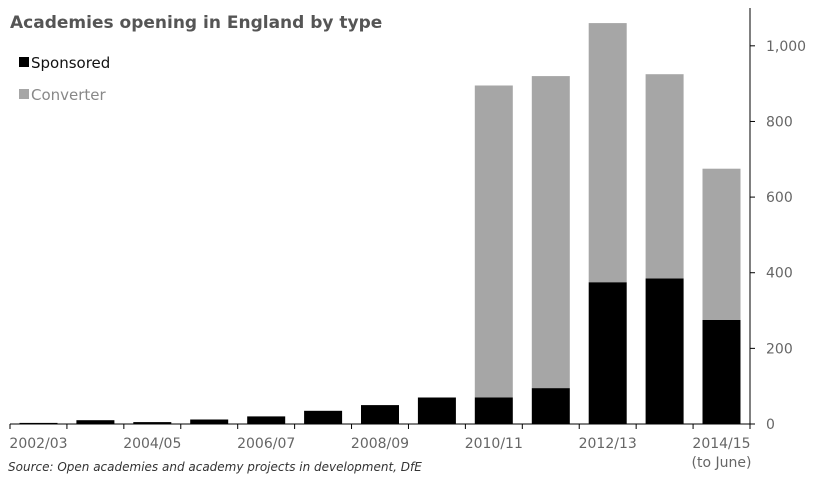 This screenshot has height=478, width=815. I want to click on x-tick-label: 2012/13, so click(608, 444).